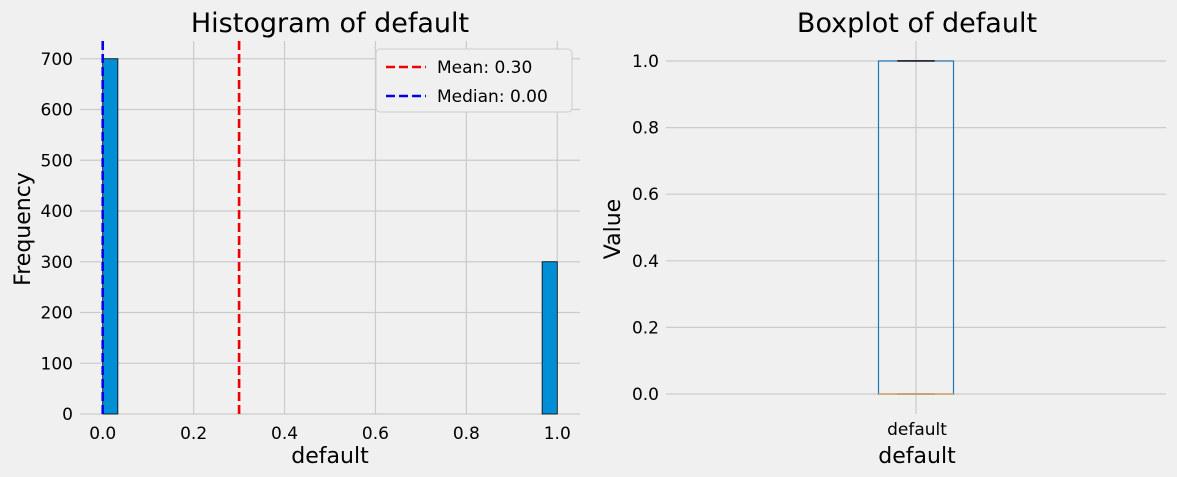  What do you see at coordinates (23, 229) in the screenshot?
I see `histogram-y-label: Frequency` at bounding box center [23, 229].